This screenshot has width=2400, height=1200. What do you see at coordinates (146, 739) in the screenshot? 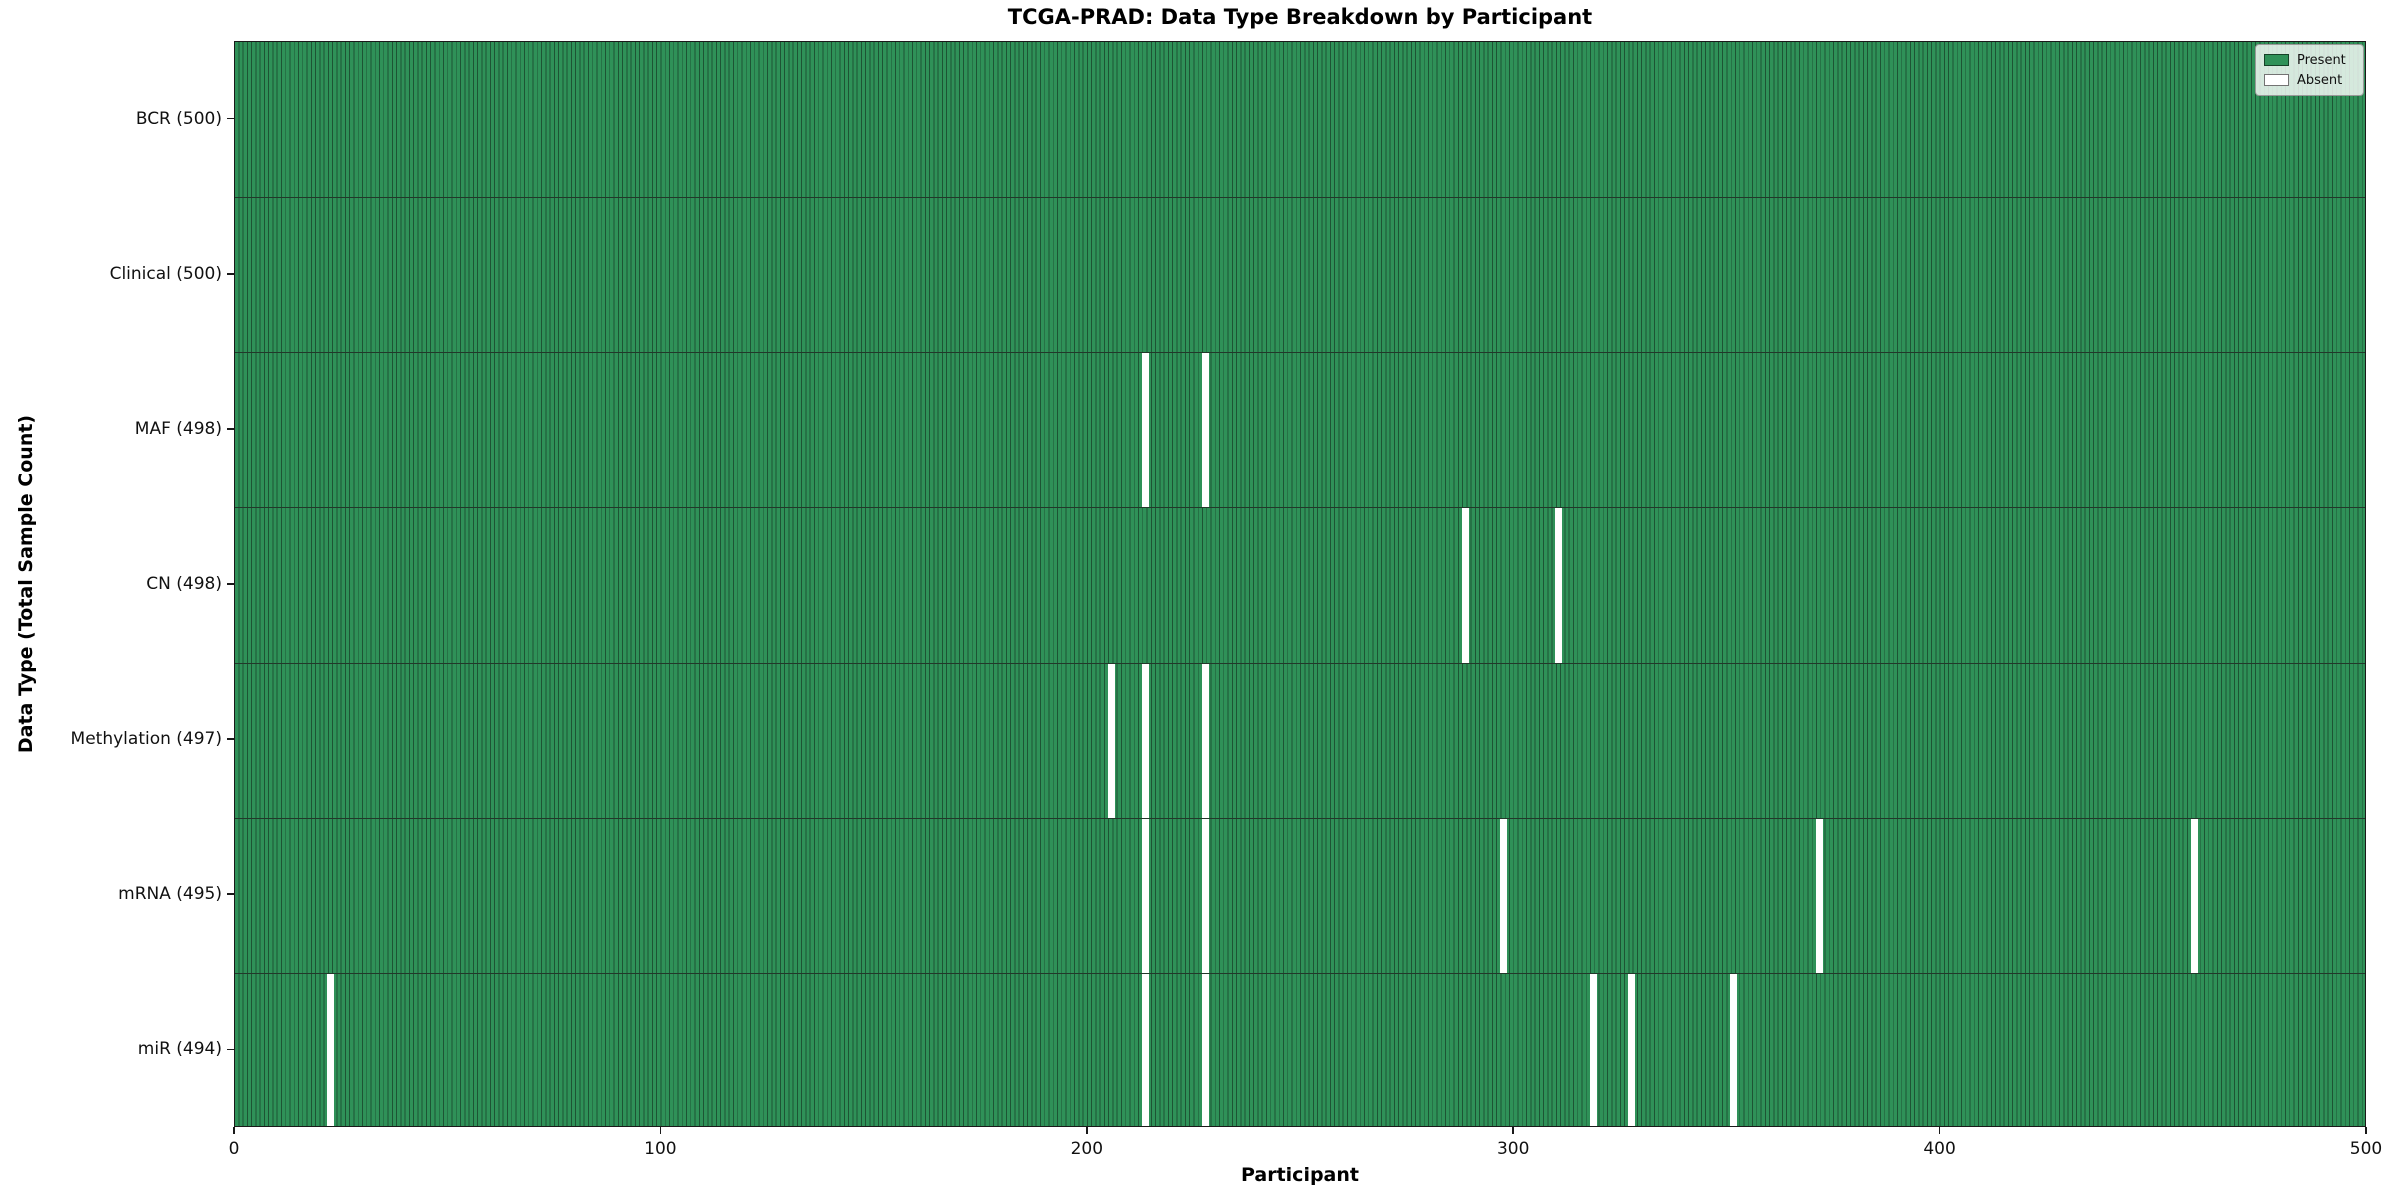
I see `y-tick-label-Methylation: Methylation (497)` at bounding box center [146, 739].